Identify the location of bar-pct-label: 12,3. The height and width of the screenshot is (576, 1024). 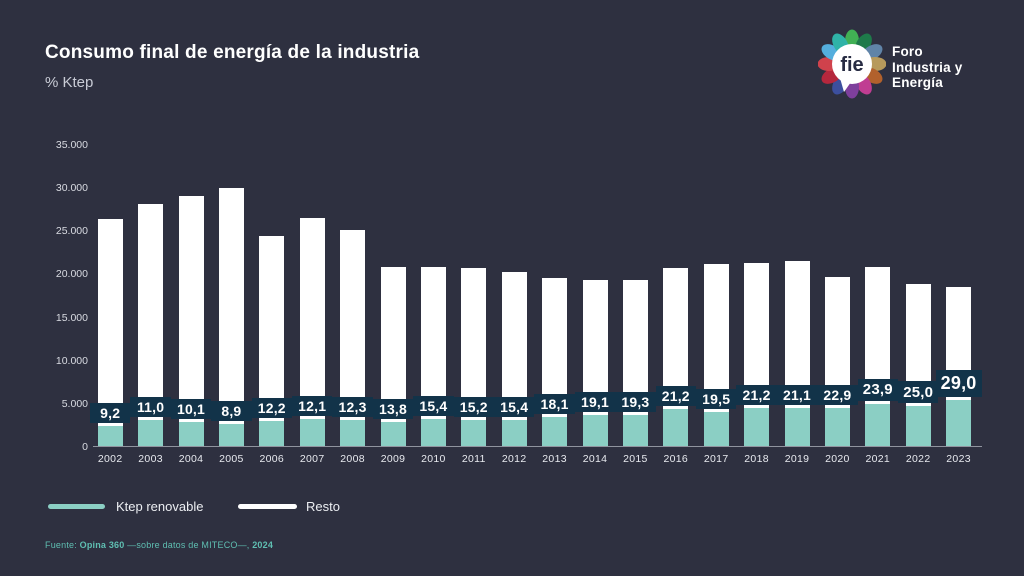
(352, 407).